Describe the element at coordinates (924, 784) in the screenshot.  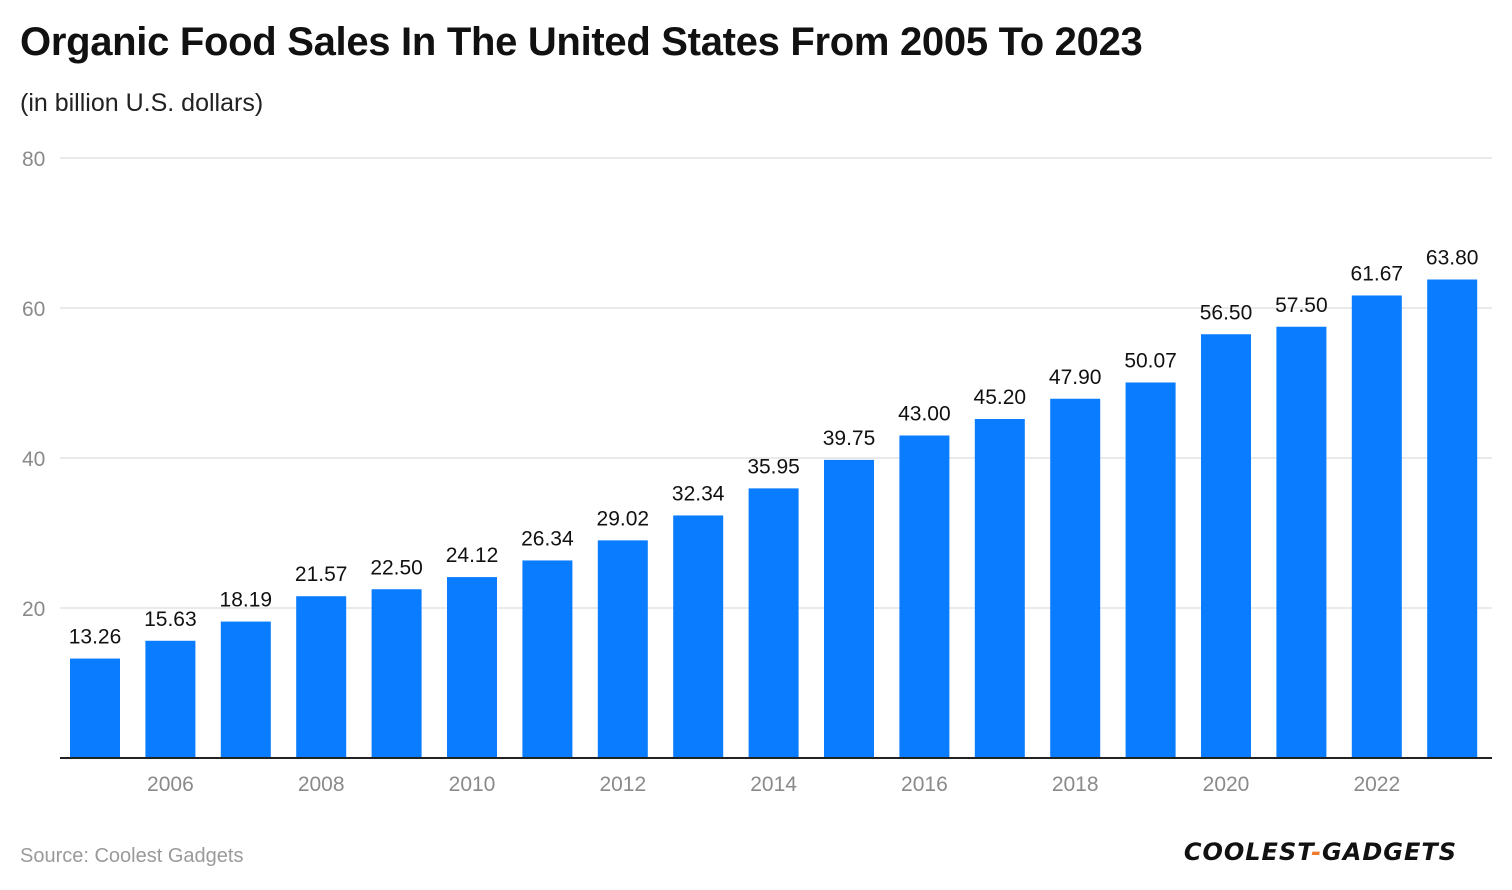
I see `x-tick-label: 2016` at that location.